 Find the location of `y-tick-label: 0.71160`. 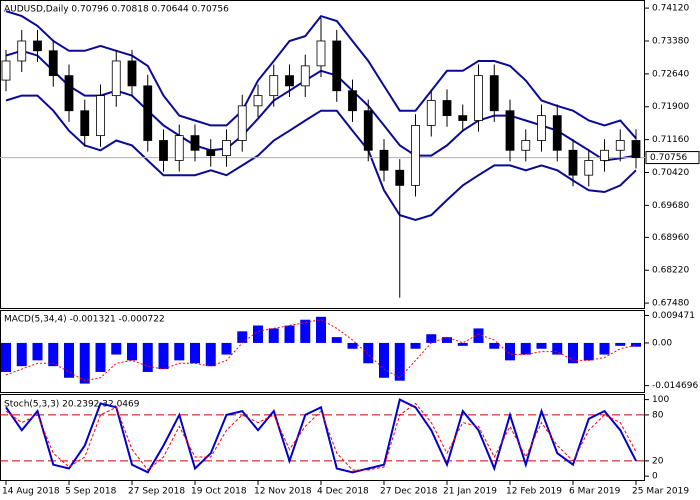

y-tick-label: 0.71160 is located at coordinates (670, 140).